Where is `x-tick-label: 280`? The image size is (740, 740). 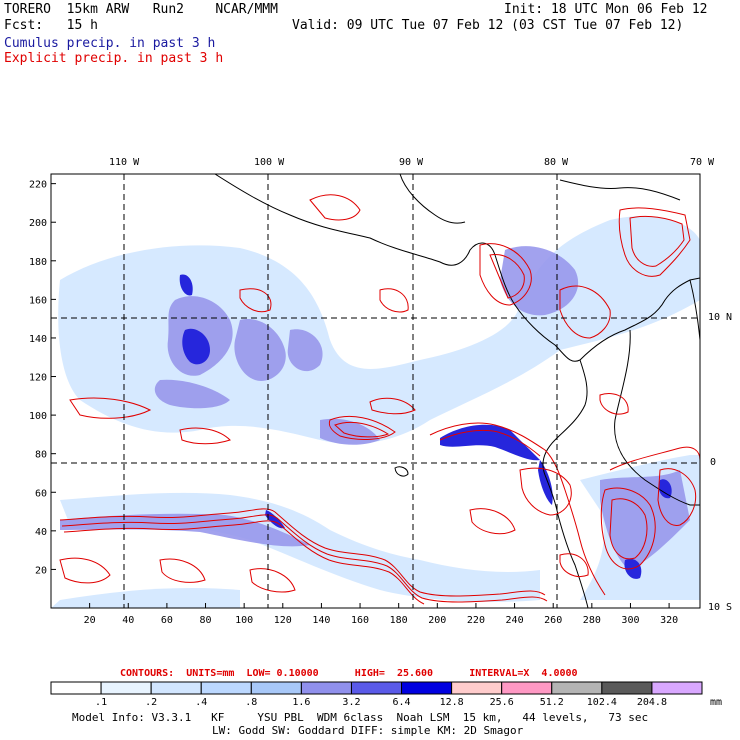
x-tick-label: 280 is located at coordinates (592, 620).